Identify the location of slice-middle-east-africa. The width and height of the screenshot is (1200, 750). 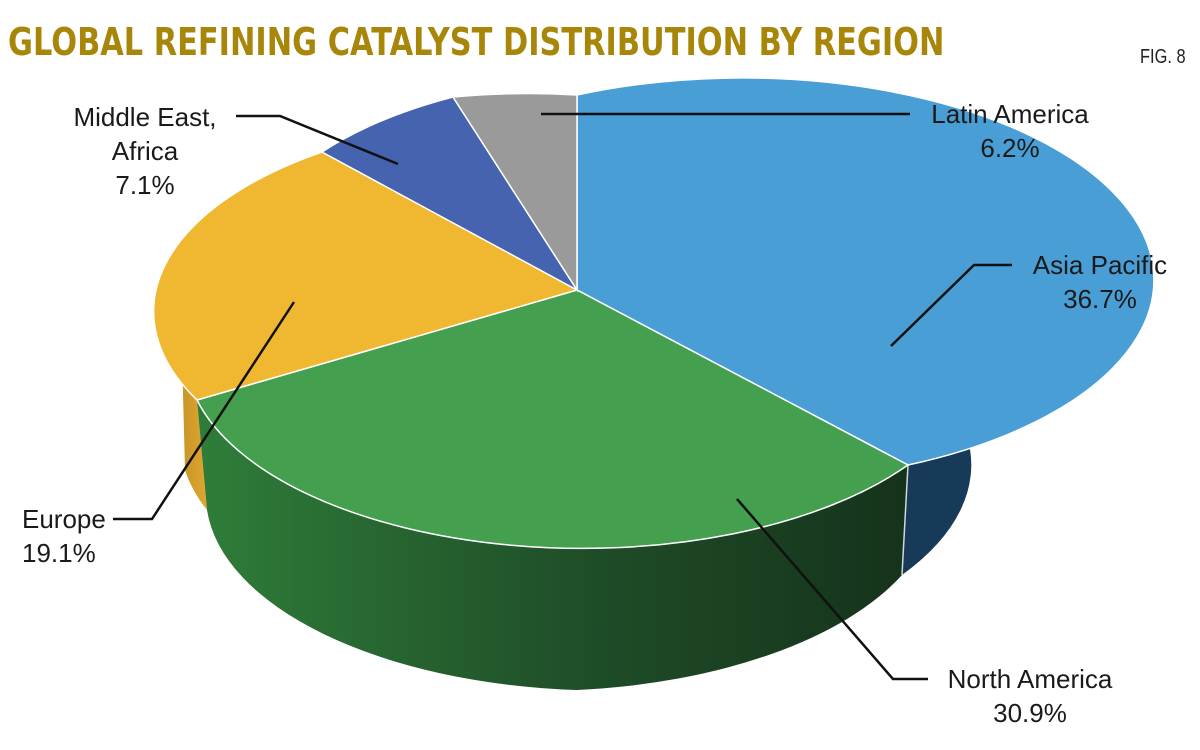
(449, 193).